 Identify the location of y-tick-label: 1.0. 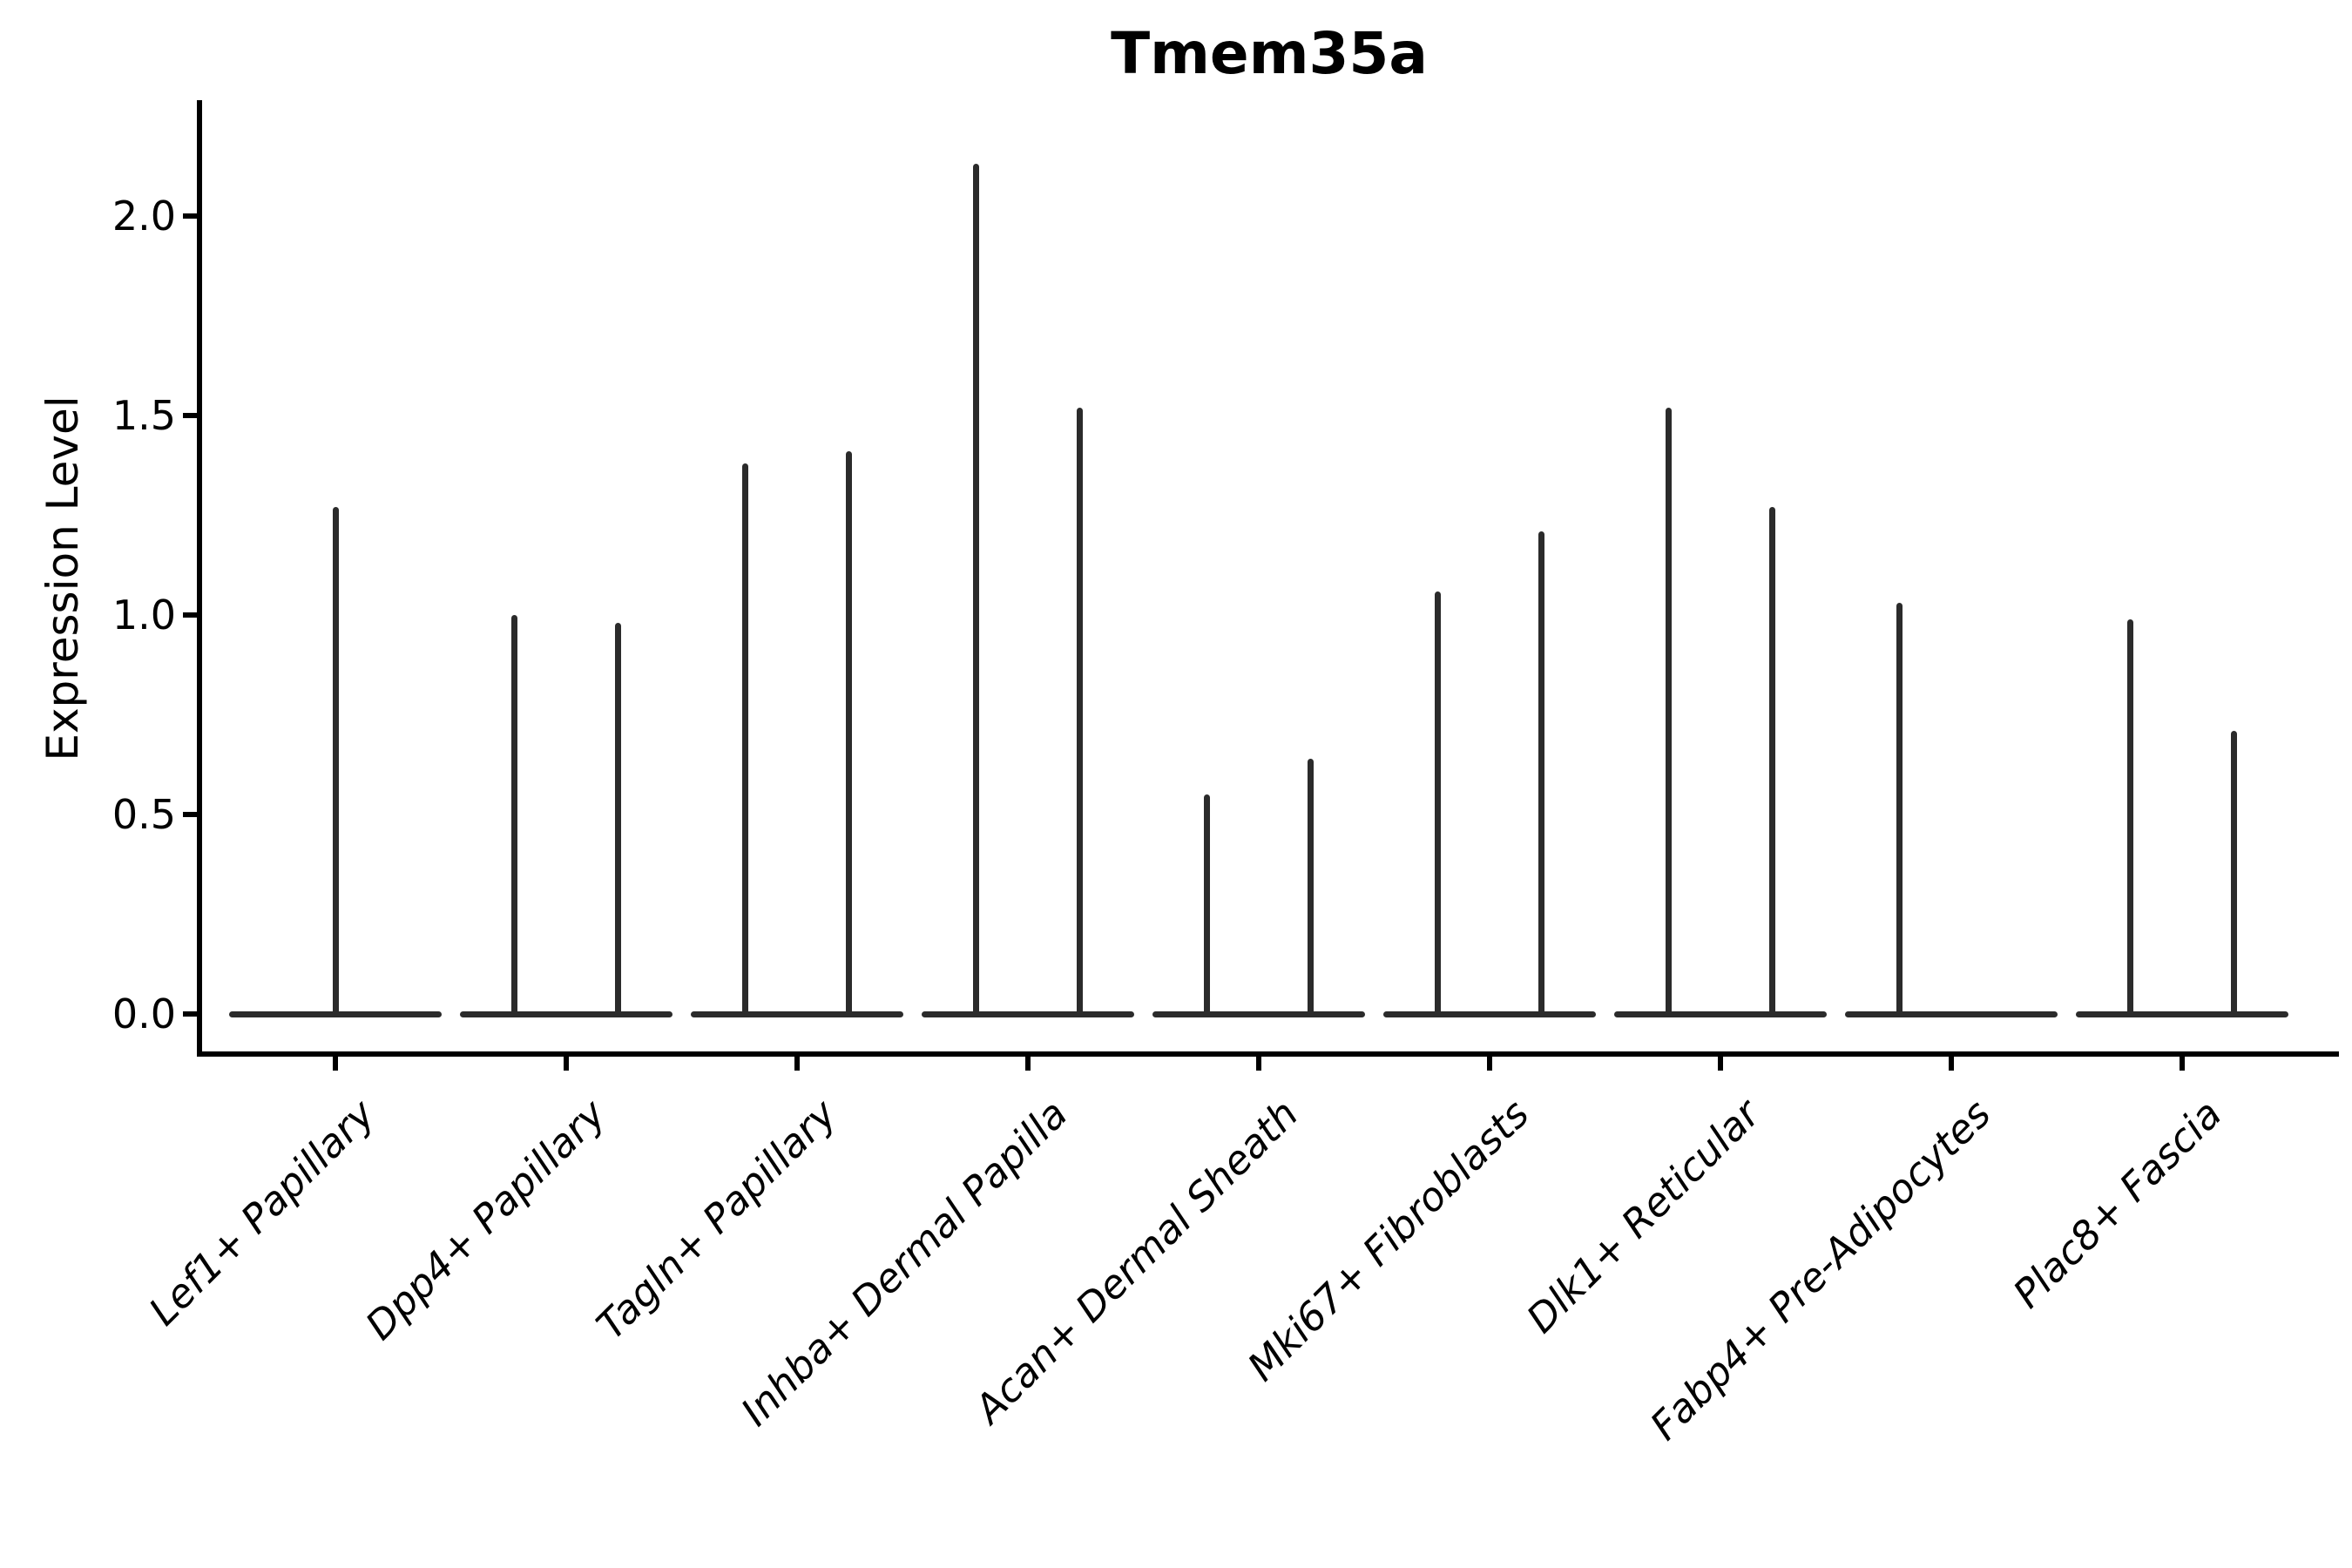
(144, 615).